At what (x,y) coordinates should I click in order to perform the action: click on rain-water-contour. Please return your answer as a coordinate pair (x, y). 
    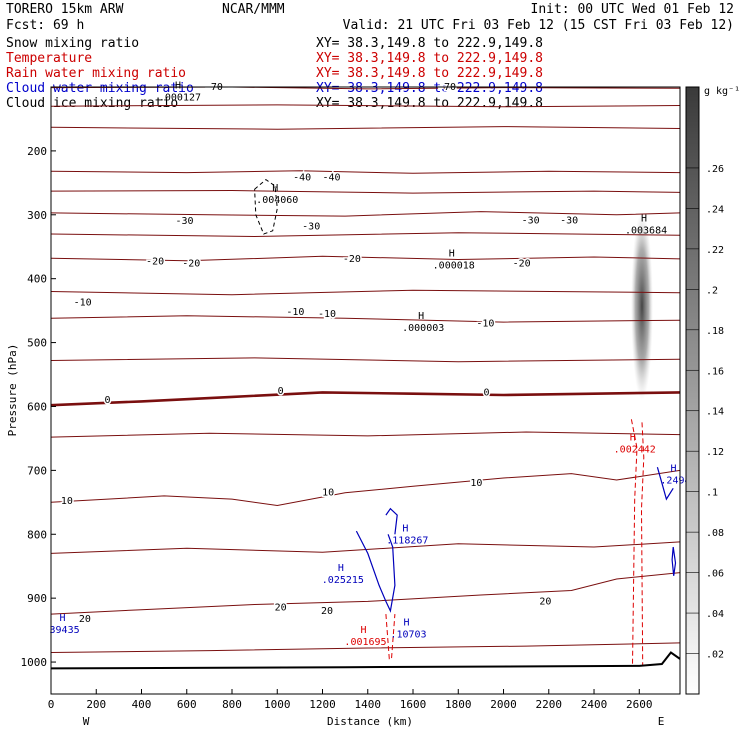
    Looking at the image, I should click on (642, 544).